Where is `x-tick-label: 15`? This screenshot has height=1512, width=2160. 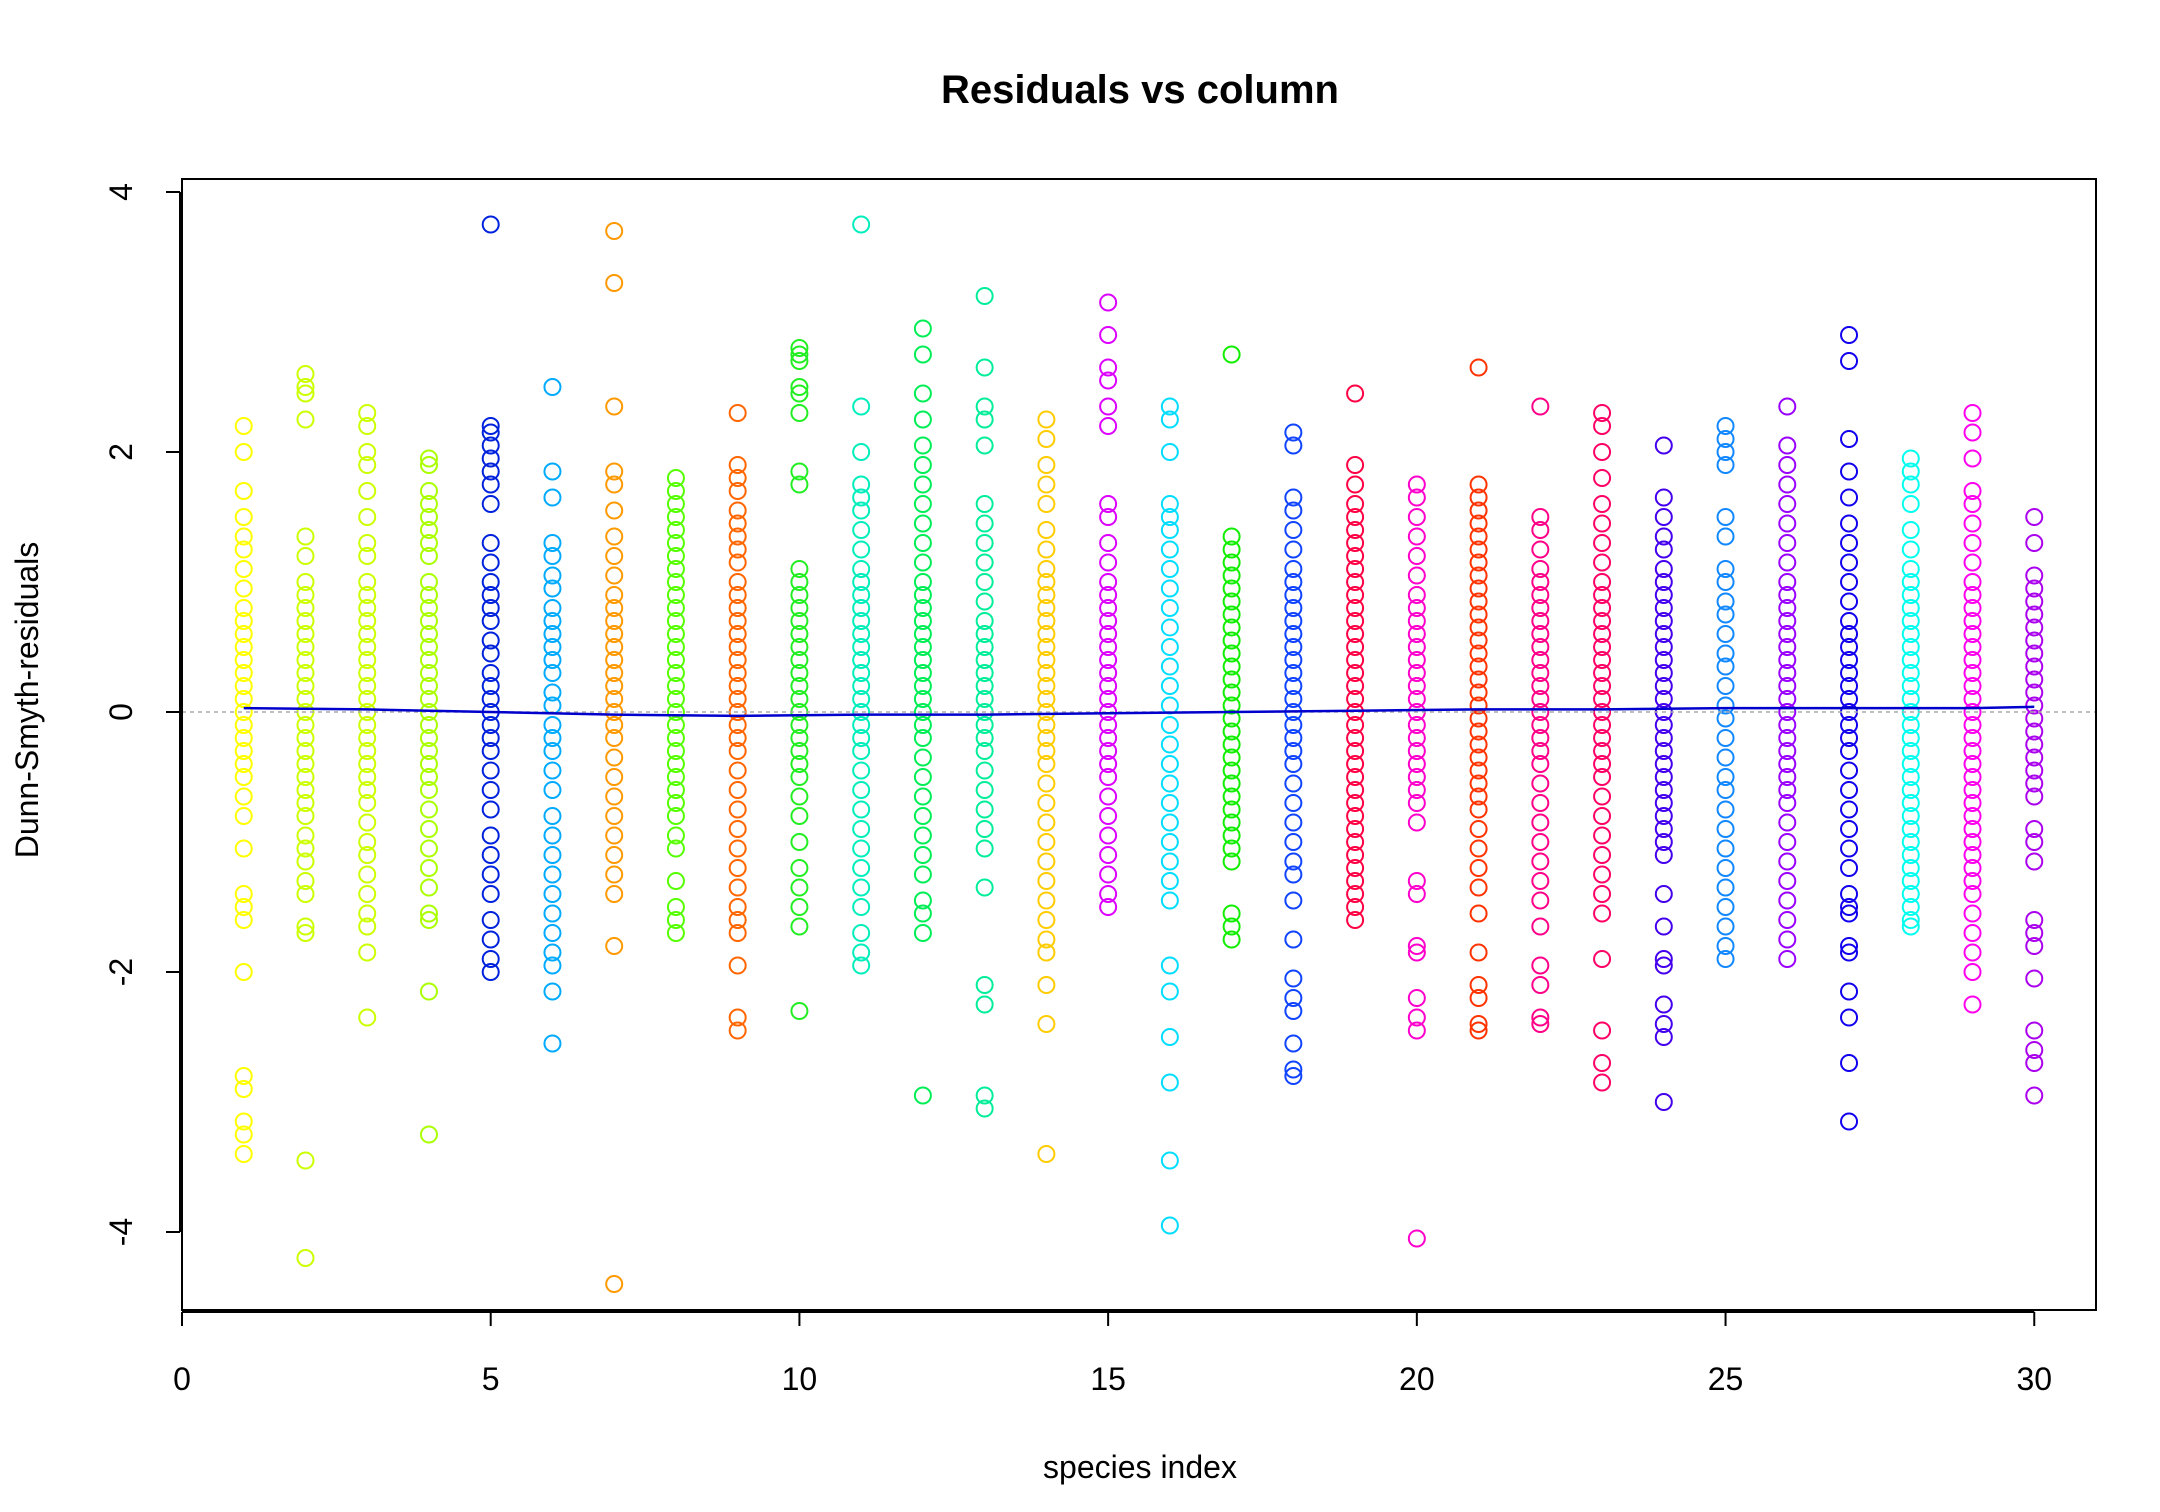
x-tick-label: 15 is located at coordinates (1108, 1379).